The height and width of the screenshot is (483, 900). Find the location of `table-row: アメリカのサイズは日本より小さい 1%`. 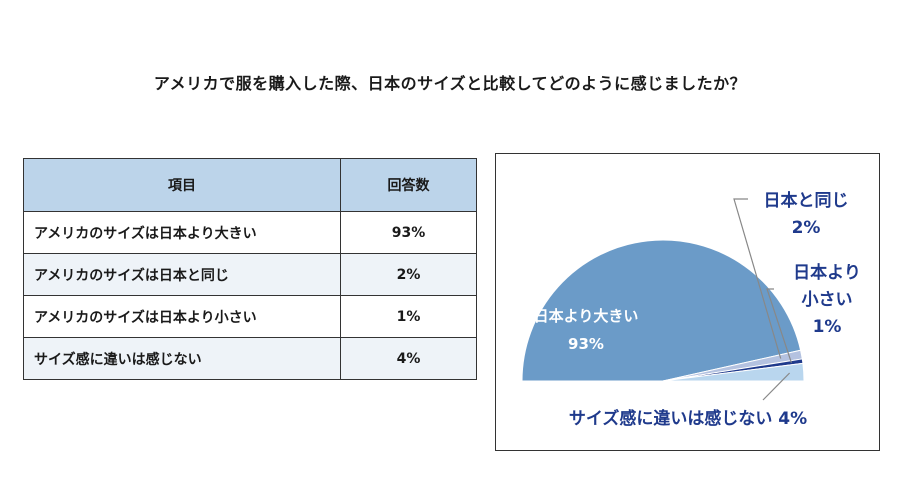

table-row: アメリカのサイズは日本より小さい 1% is located at coordinates (250, 316).